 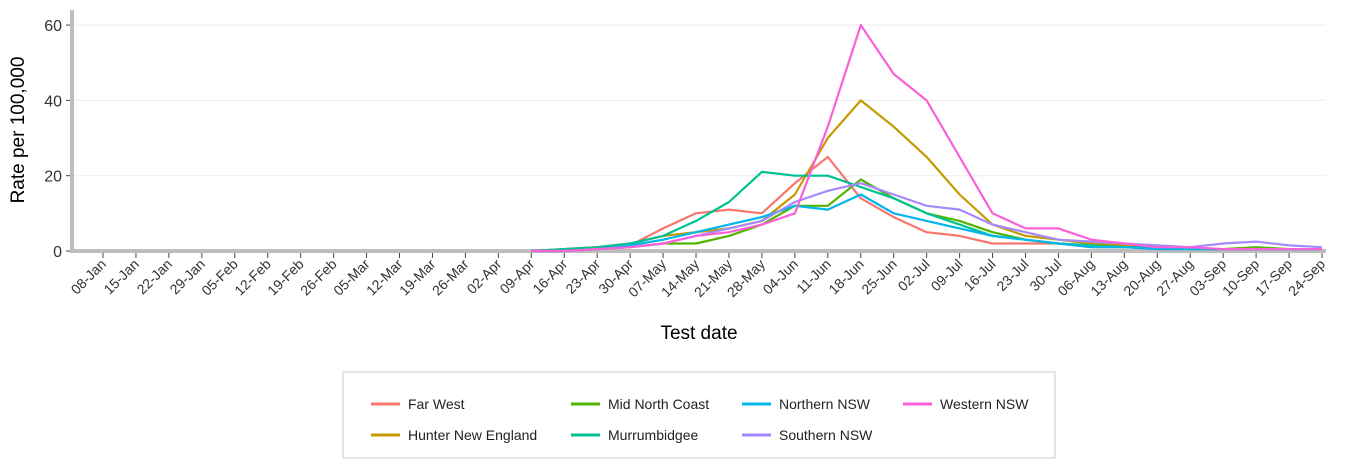 I want to click on legend-label: Western NSW, so click(x=984, y=404).